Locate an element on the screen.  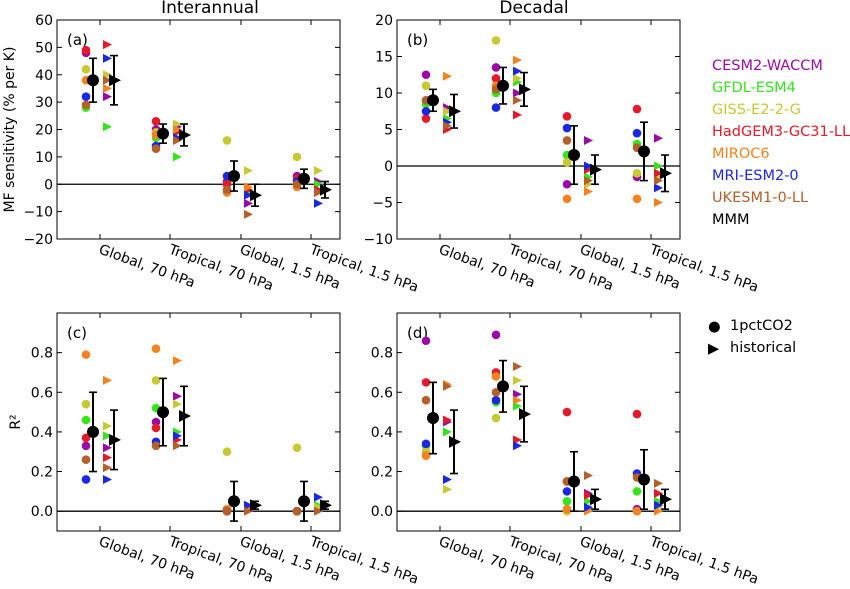
plot-frame is located at coordinates (198, 422).